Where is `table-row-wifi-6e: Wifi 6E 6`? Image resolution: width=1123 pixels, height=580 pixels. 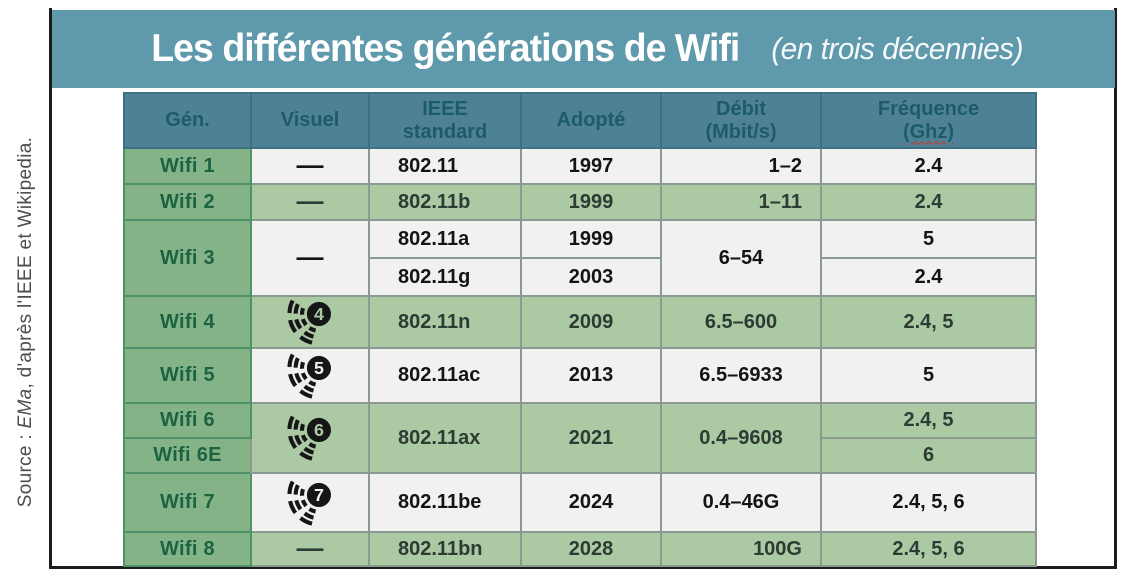
table-row-wifi-6e: Wifi 6E 6 is located at coordinates (580, 455).